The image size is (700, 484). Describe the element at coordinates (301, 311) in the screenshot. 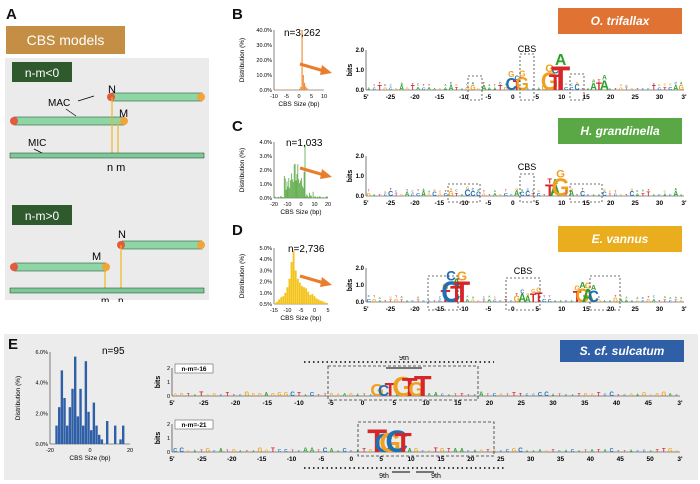

I see `x-tick-label: -5` at that location.